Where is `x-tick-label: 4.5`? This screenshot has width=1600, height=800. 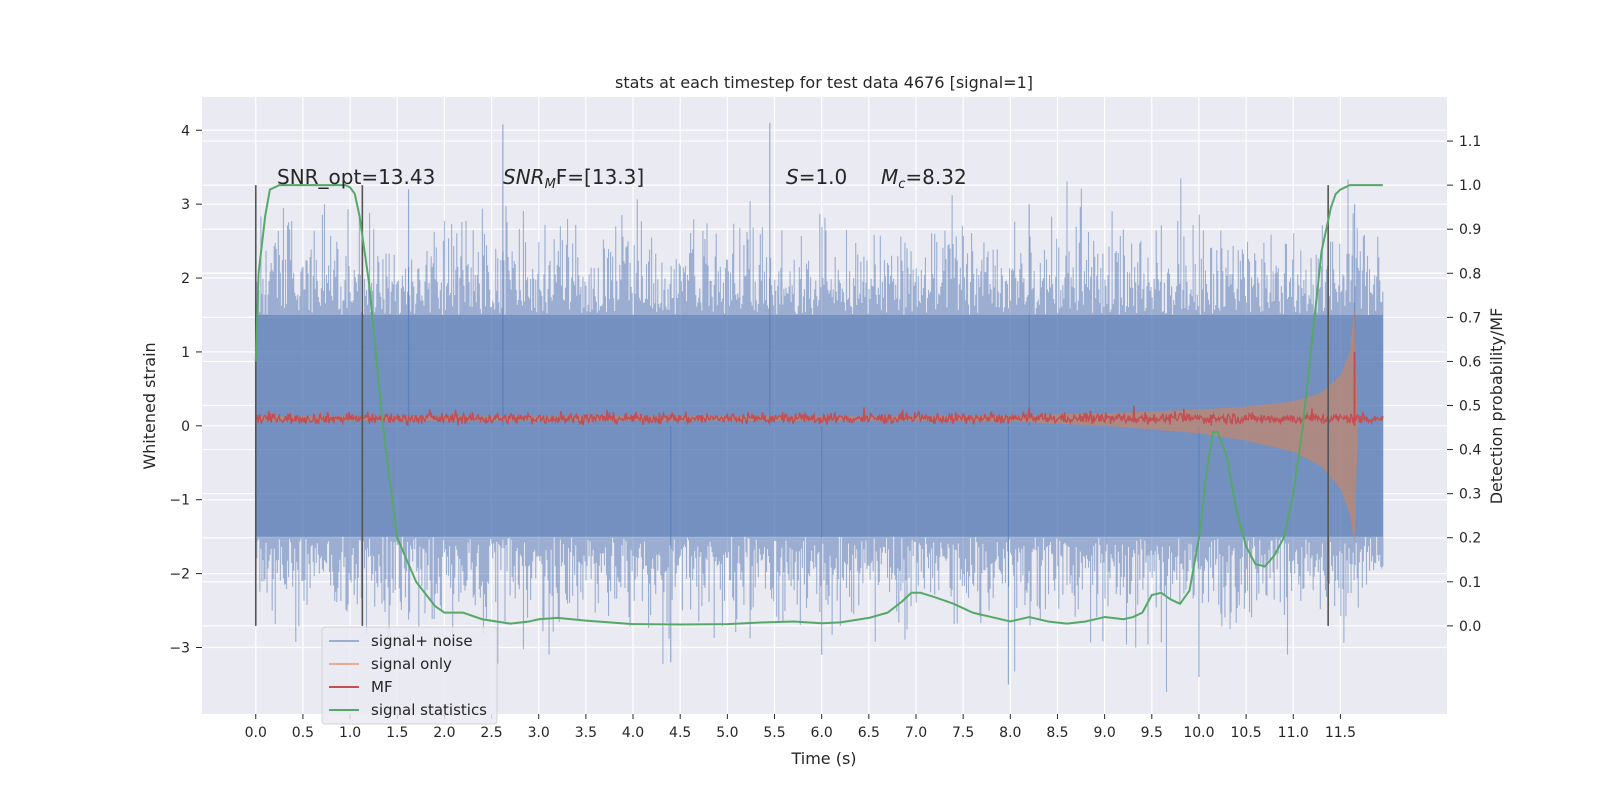
x-tick-label: 4.5 is located at coordinates (680, 733).